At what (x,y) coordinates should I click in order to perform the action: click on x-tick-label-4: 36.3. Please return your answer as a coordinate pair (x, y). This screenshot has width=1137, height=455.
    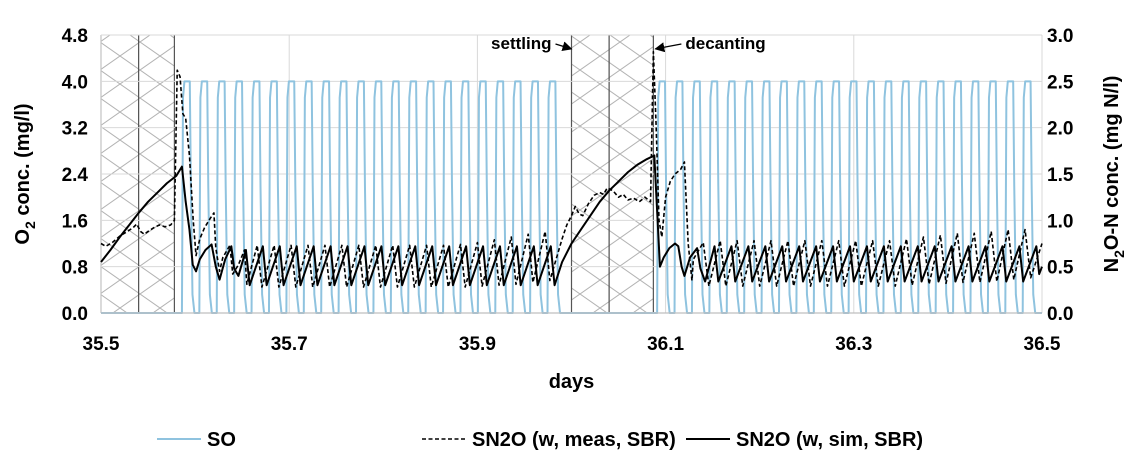
    Looking at the image, I should click on (853, 344).